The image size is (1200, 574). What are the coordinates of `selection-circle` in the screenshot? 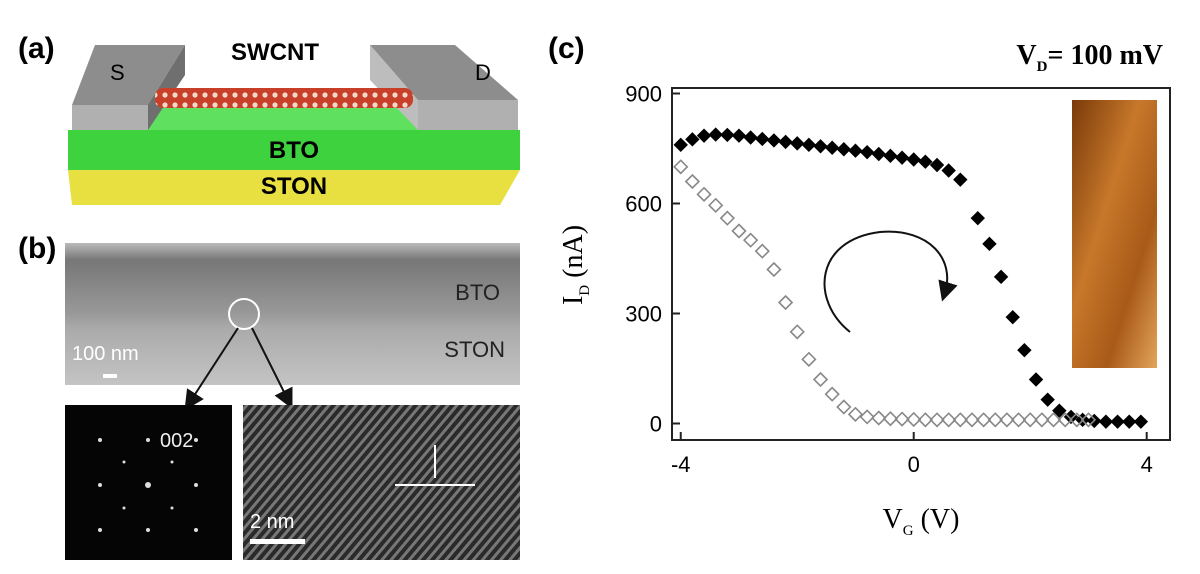 It's located at (244, 314).